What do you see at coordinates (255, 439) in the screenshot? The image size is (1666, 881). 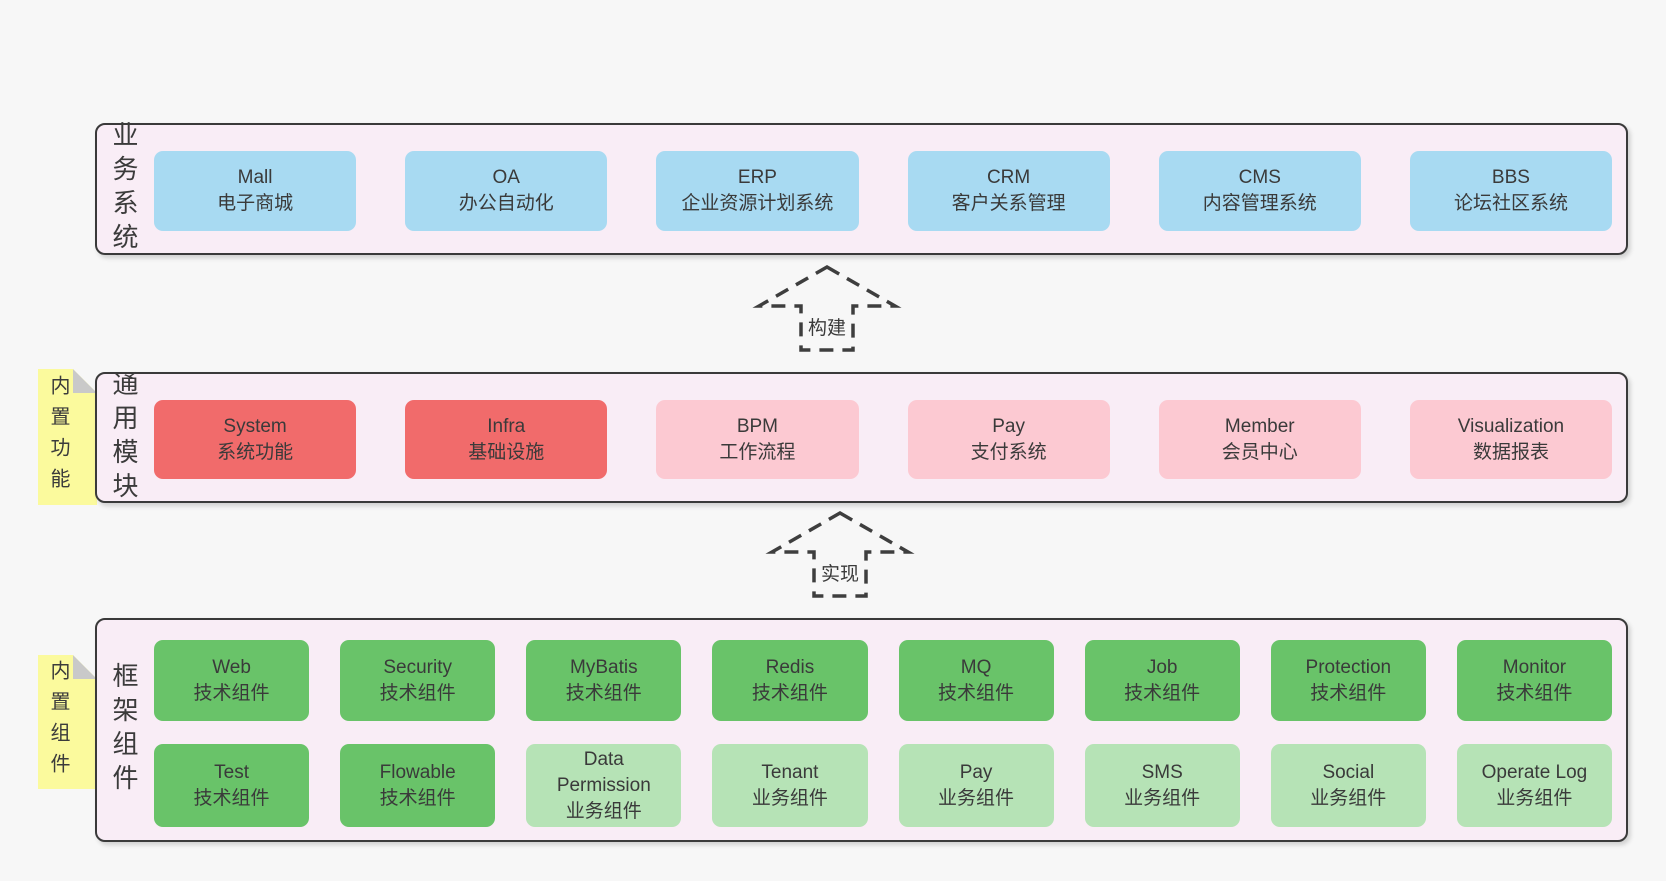 I see `box-system: System 系统功能` at bounding box center [255, 439].